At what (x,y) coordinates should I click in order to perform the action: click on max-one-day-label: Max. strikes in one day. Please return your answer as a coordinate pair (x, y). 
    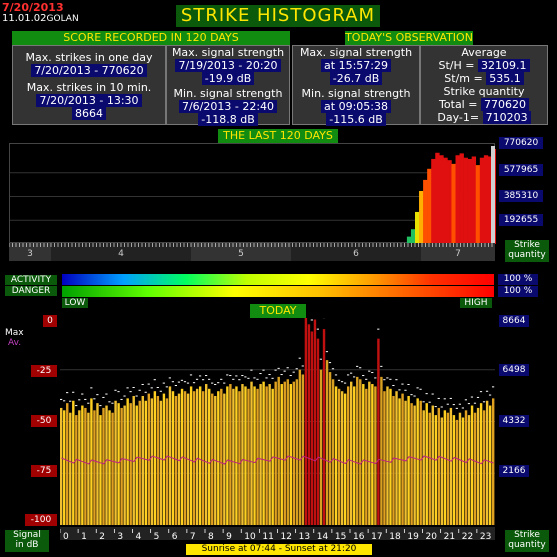
    Looking at the image, I should click on (89, 57).